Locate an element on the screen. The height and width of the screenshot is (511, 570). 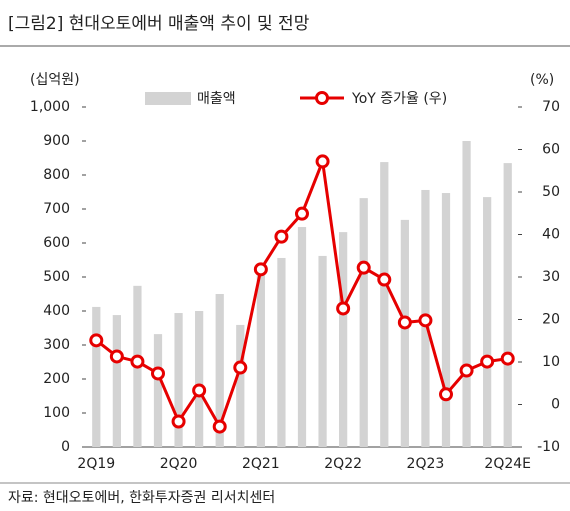
legend-label: YoY 증가율 (우) is located at coordinates (399, 99).